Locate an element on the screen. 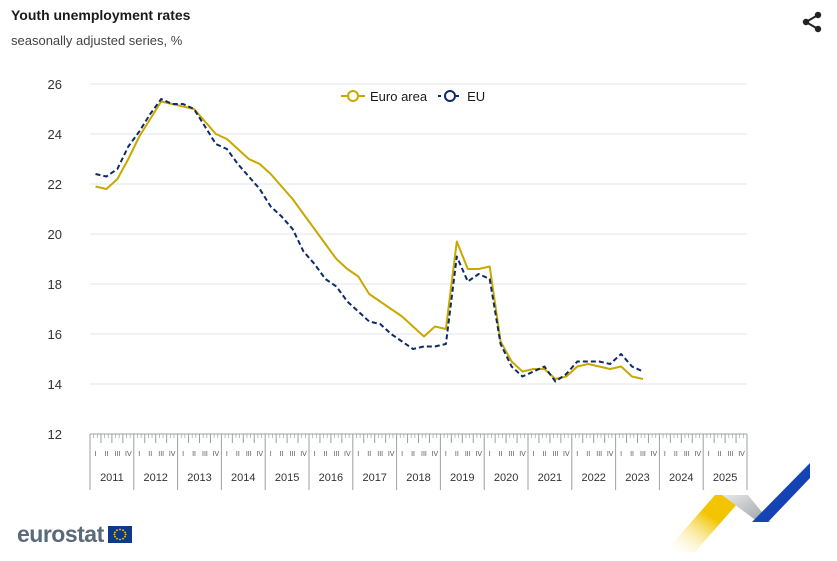  year-label: 2012 is located at coordinates (155, 478).